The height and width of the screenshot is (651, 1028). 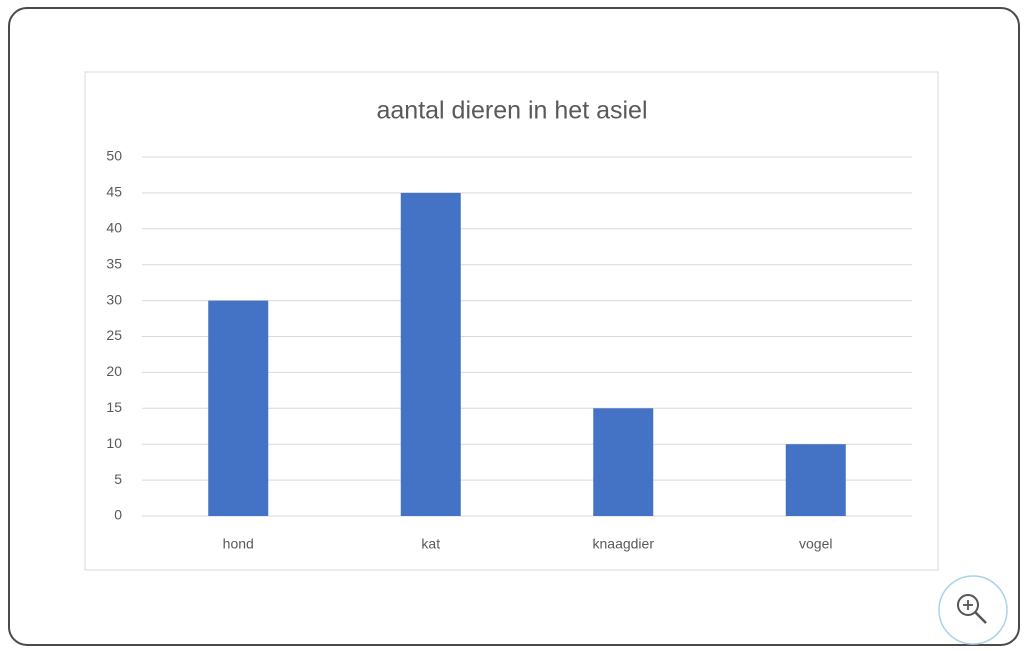 What do you see at coordinates (118, 479) in the screenshot?
I see `y-tick-label: 5` at bounding box center [118, 479].